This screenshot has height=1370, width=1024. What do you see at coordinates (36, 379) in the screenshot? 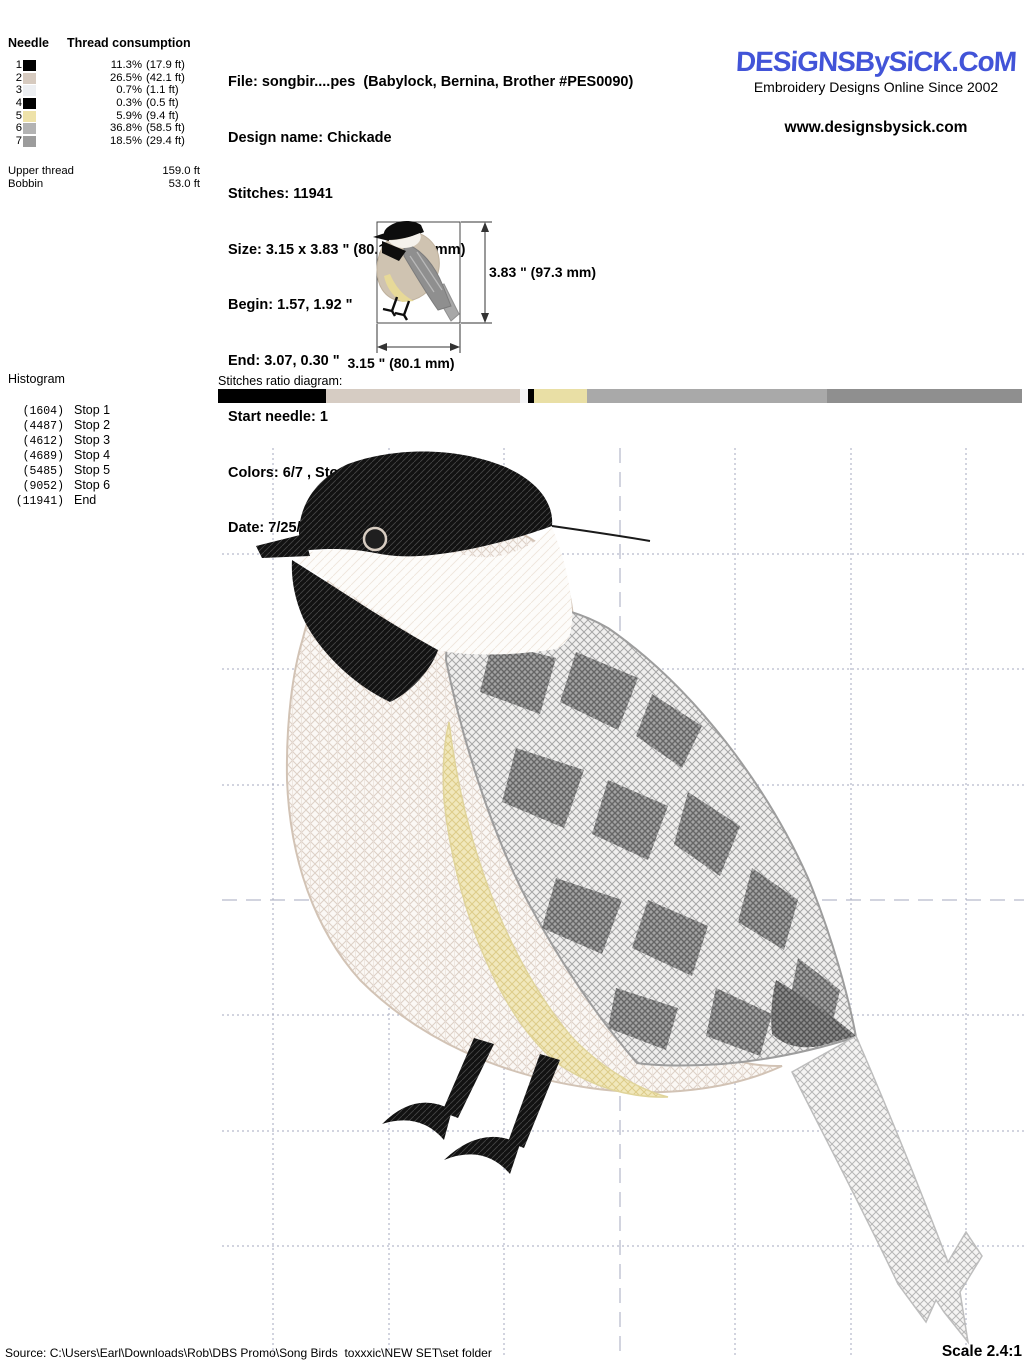
I see `histogram-title: Histogram` at bounding box center [36, 379].